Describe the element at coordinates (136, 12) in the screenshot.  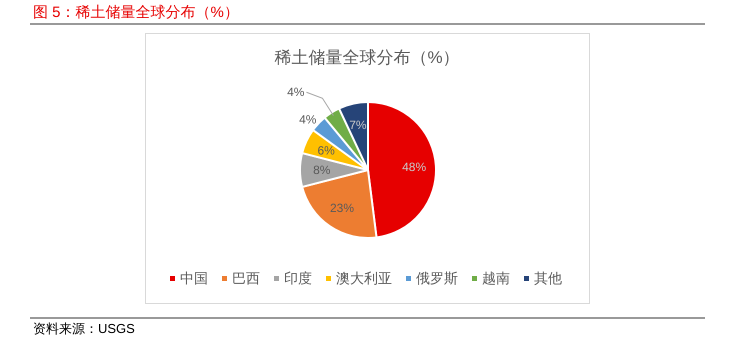
I see `chart-title: 图 5：稀土储量全球分布（%）` at that location.